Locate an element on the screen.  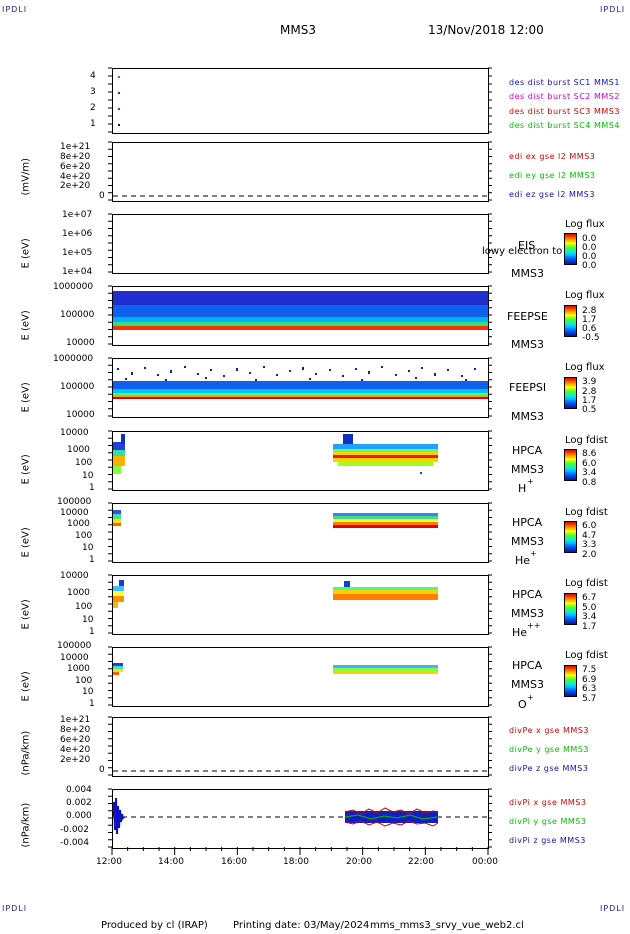
hpca-o-colorbar is located at coordinates (570, 681).